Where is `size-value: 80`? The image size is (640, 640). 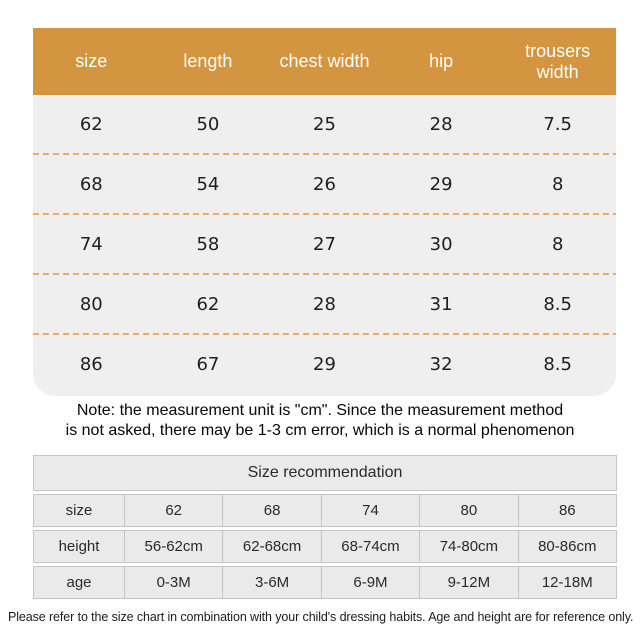 size-value: 80 is located at coordinates (469, 510).